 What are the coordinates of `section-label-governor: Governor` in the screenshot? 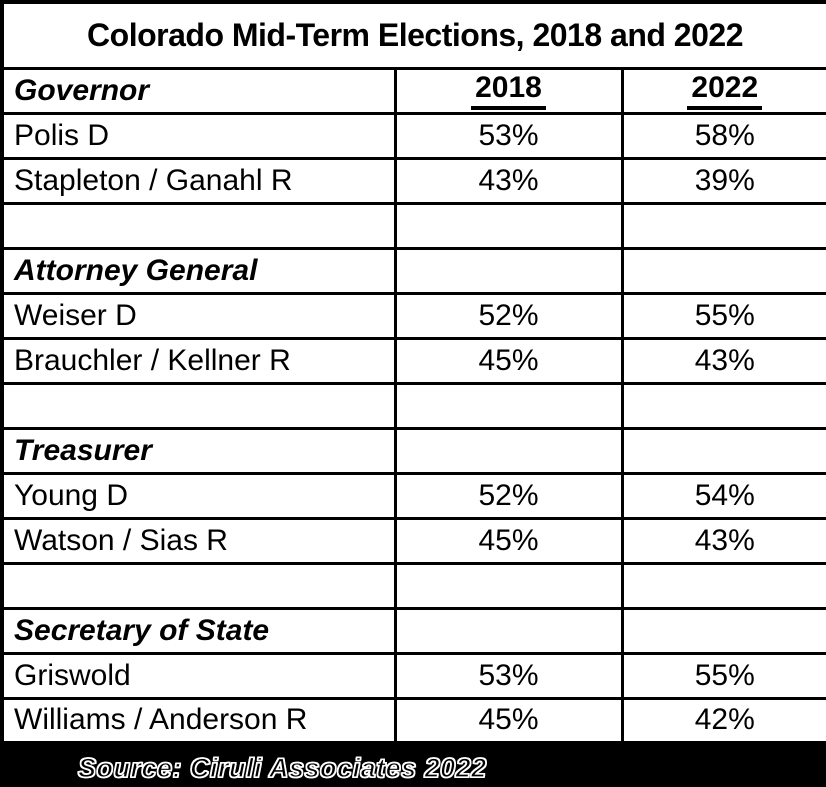 It's located at (198, 90).